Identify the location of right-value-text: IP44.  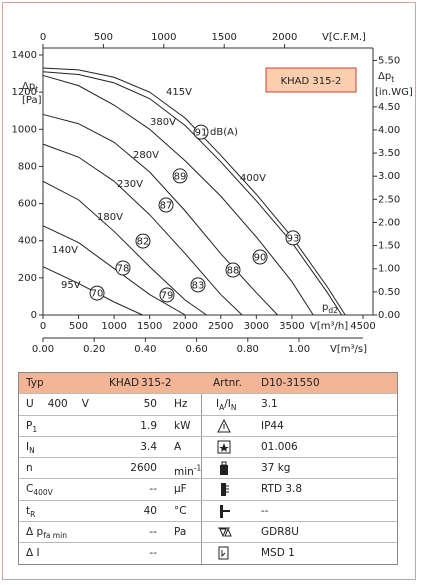
(272, 425).